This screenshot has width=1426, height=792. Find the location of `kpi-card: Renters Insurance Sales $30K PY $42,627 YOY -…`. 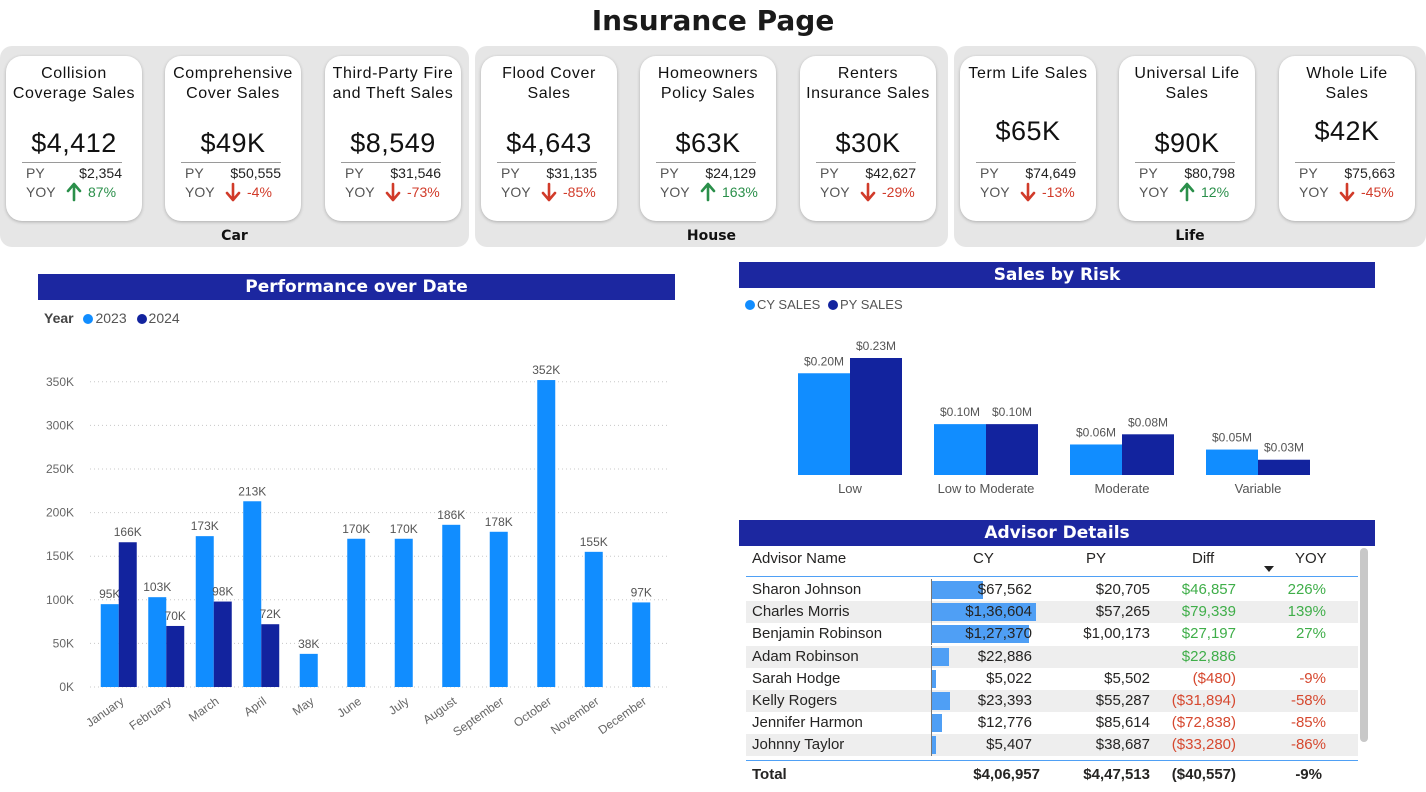

kpi-card: Renters Insurance Sales $30K PY $42,627 YOY -… is located at coordinates (868, 138).